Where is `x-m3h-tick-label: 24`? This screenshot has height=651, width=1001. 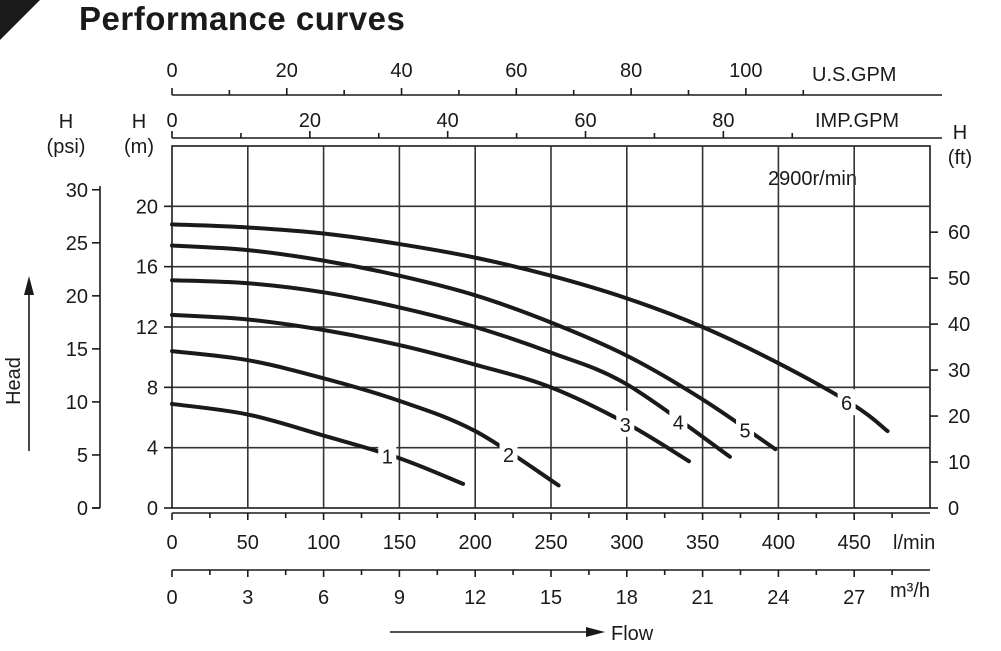
x-m3h-tick-label: 24 is located at coordinates (778, 598).